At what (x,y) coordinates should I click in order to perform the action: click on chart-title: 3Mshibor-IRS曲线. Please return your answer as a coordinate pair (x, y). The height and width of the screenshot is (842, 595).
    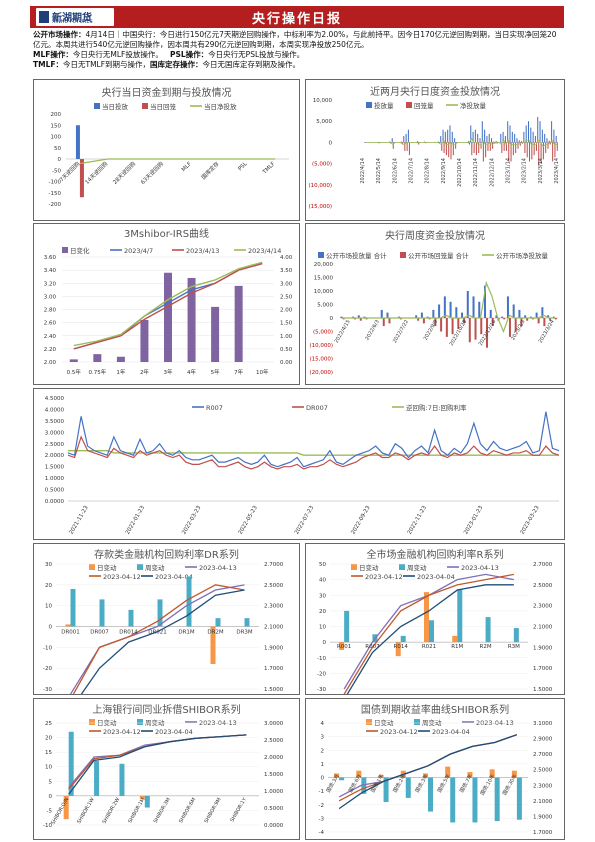
    Looking at the image, I should click on (166, 233).